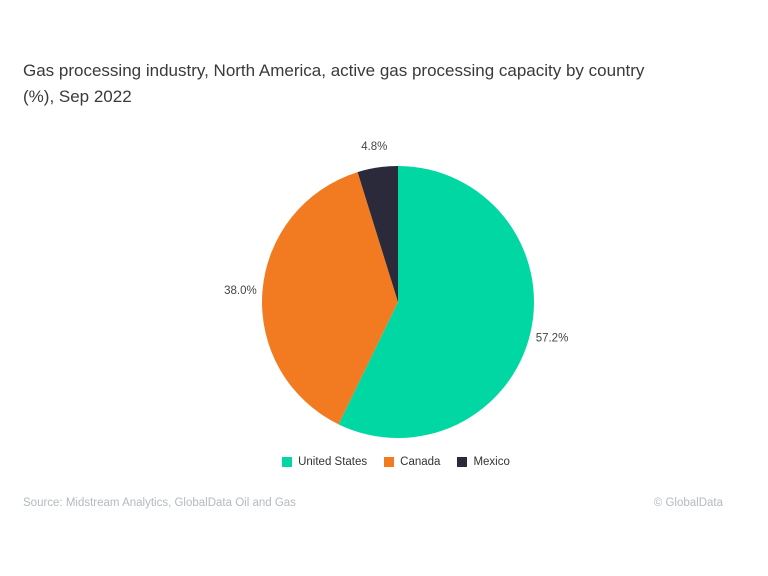 This screenshot has width=768, height=576. I want to click on pie-value-label-canada: 38.0%, so click(240, 291).